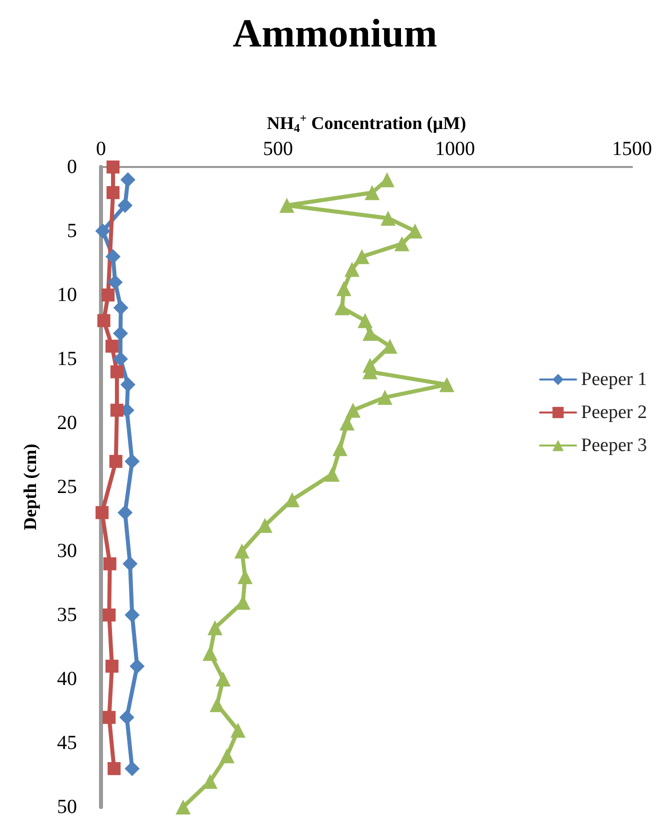  I want to click on y-tick-label: 15, so click(67, 359).